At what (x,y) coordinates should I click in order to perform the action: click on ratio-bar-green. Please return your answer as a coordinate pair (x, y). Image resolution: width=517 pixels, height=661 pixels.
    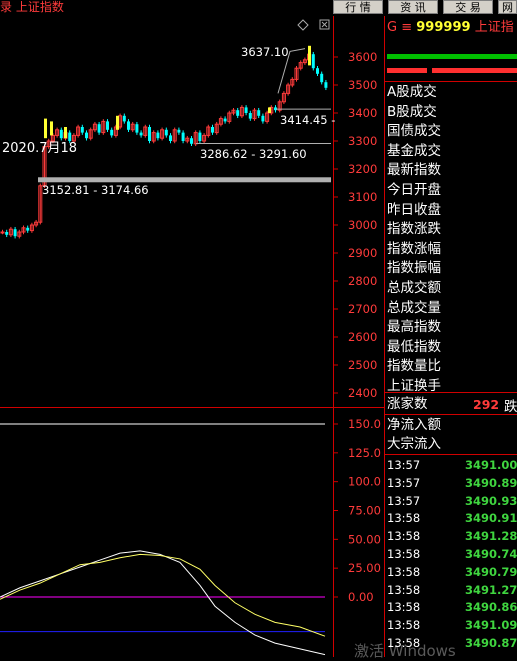
    Looking at the image, I should click on (452, 56).